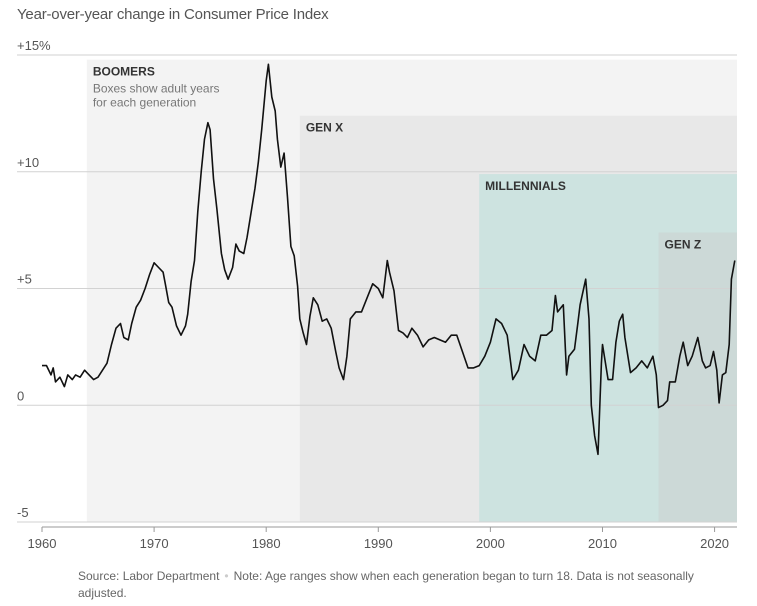 Image resolution: width=757 pixels, height=606 pixels. What do you see at coordinates (24, 279) in the screenshot?
I see `y-tick-label: +5` at bounding box center [24, 279].